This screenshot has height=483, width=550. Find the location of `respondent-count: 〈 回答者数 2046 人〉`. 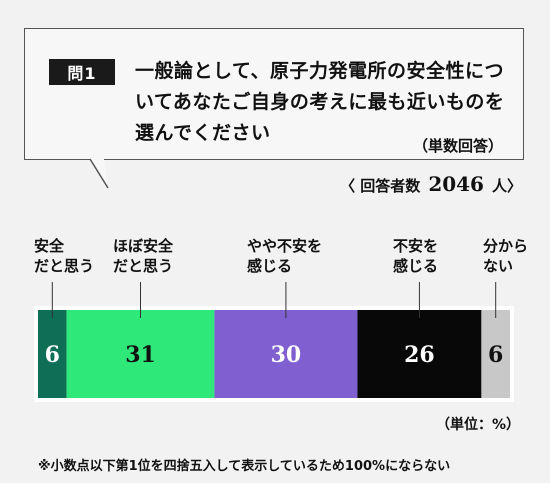

respondent-count: 〈 回答者数 2046 人〉 is located at coordinates (431, 184).